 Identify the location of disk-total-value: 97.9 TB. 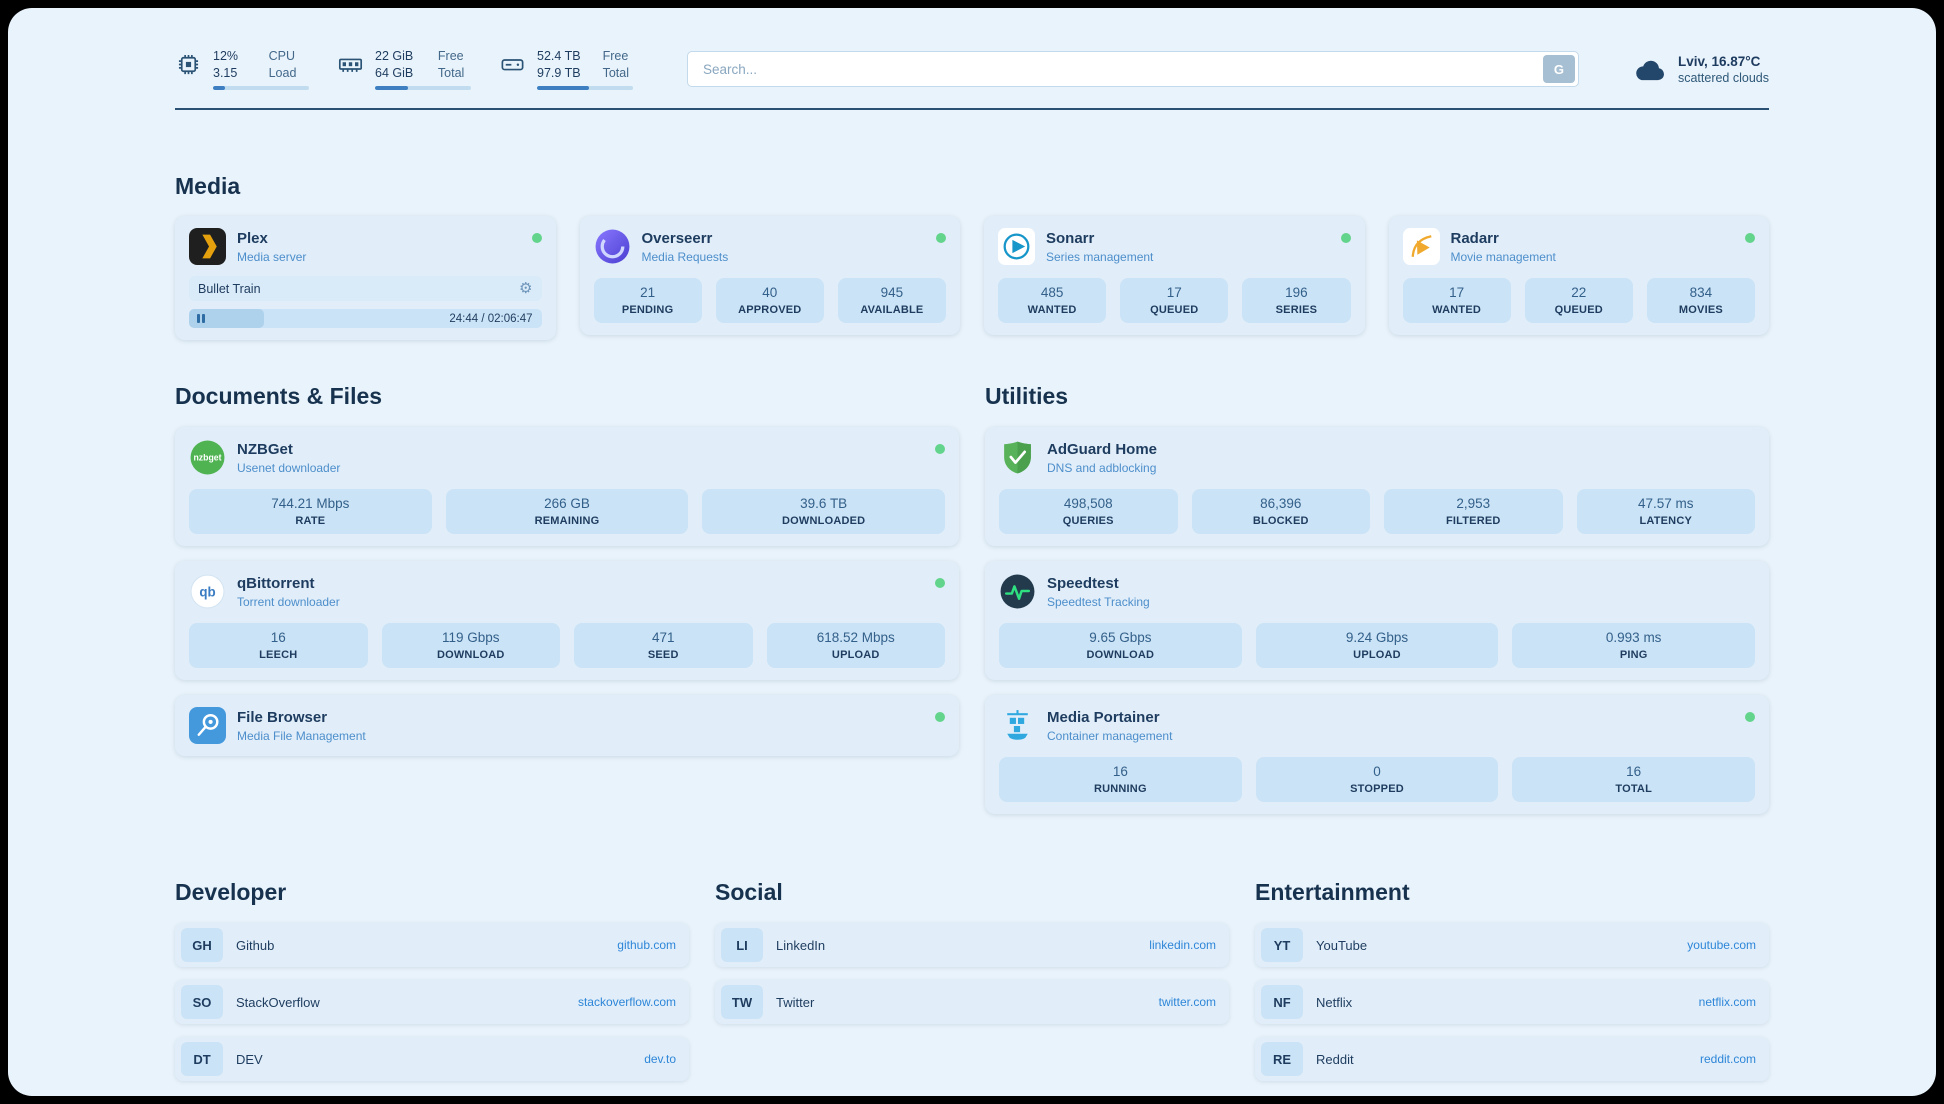
(559, 73).